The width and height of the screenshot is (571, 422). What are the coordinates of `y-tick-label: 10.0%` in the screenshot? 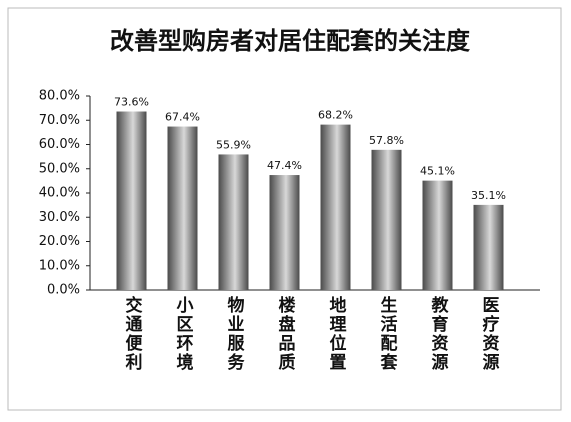 It's located at (59, 265).